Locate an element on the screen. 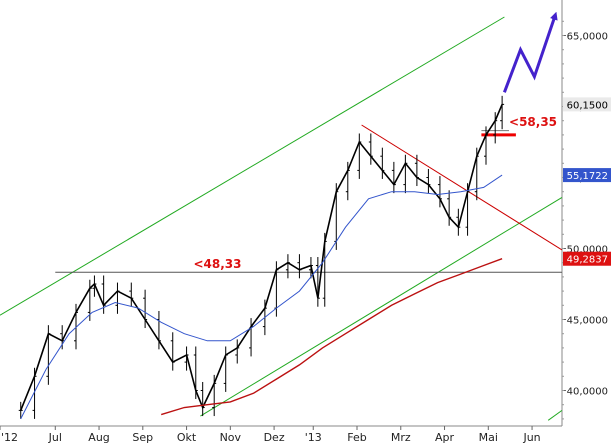 Image resolution: width=611 pixels, height=444 pixels. x-tick-label: Sep is located at coordinates (142, 437).